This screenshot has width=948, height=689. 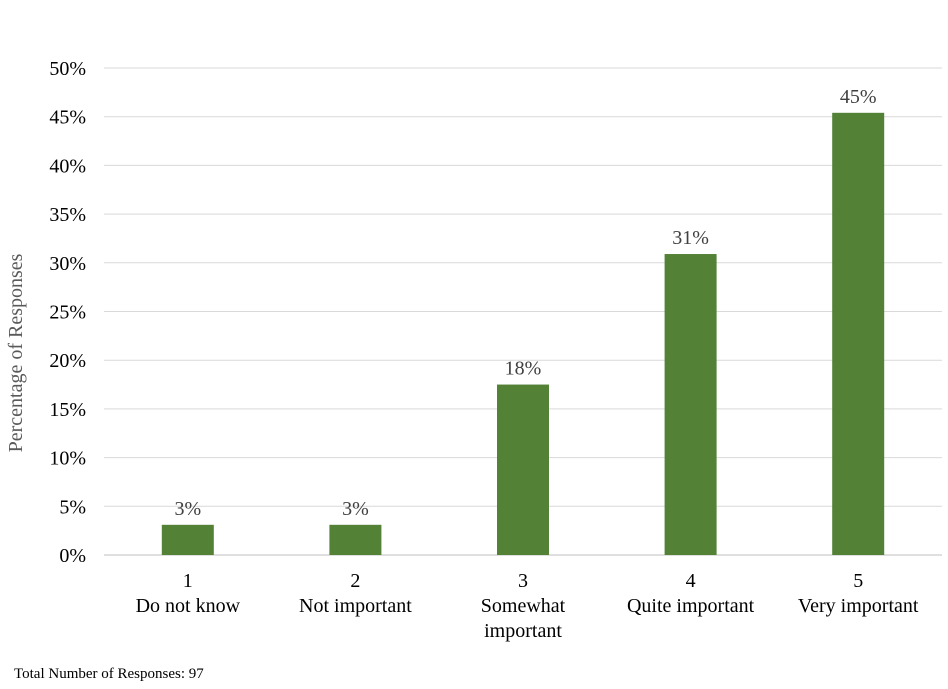 What do you see at coordinates (67, 410) in the screenshot?
I see `y-tick-label: 15%` at bounding box center [67, 410].